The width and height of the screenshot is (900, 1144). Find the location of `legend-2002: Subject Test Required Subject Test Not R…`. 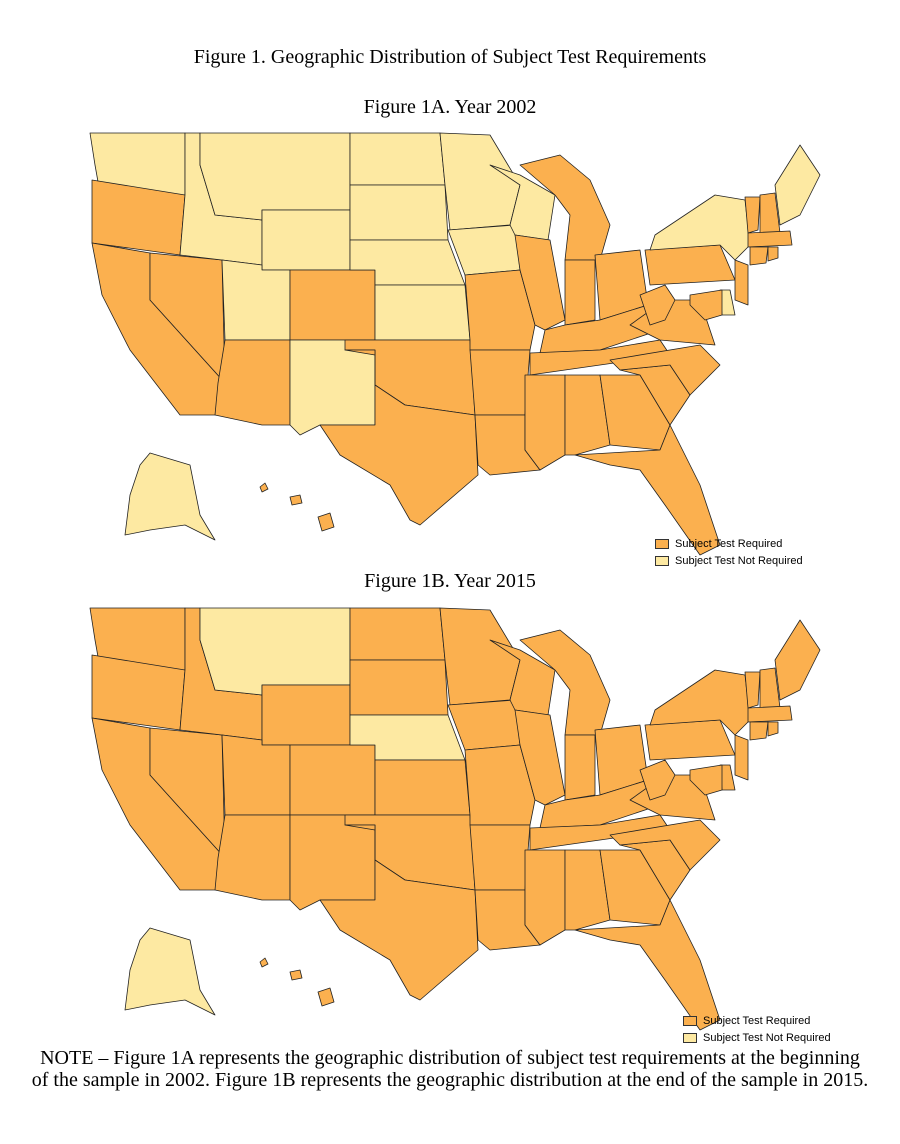

legend-2002: Subject Test Required Subject Test Not R… is located at coordinates (729, 552).